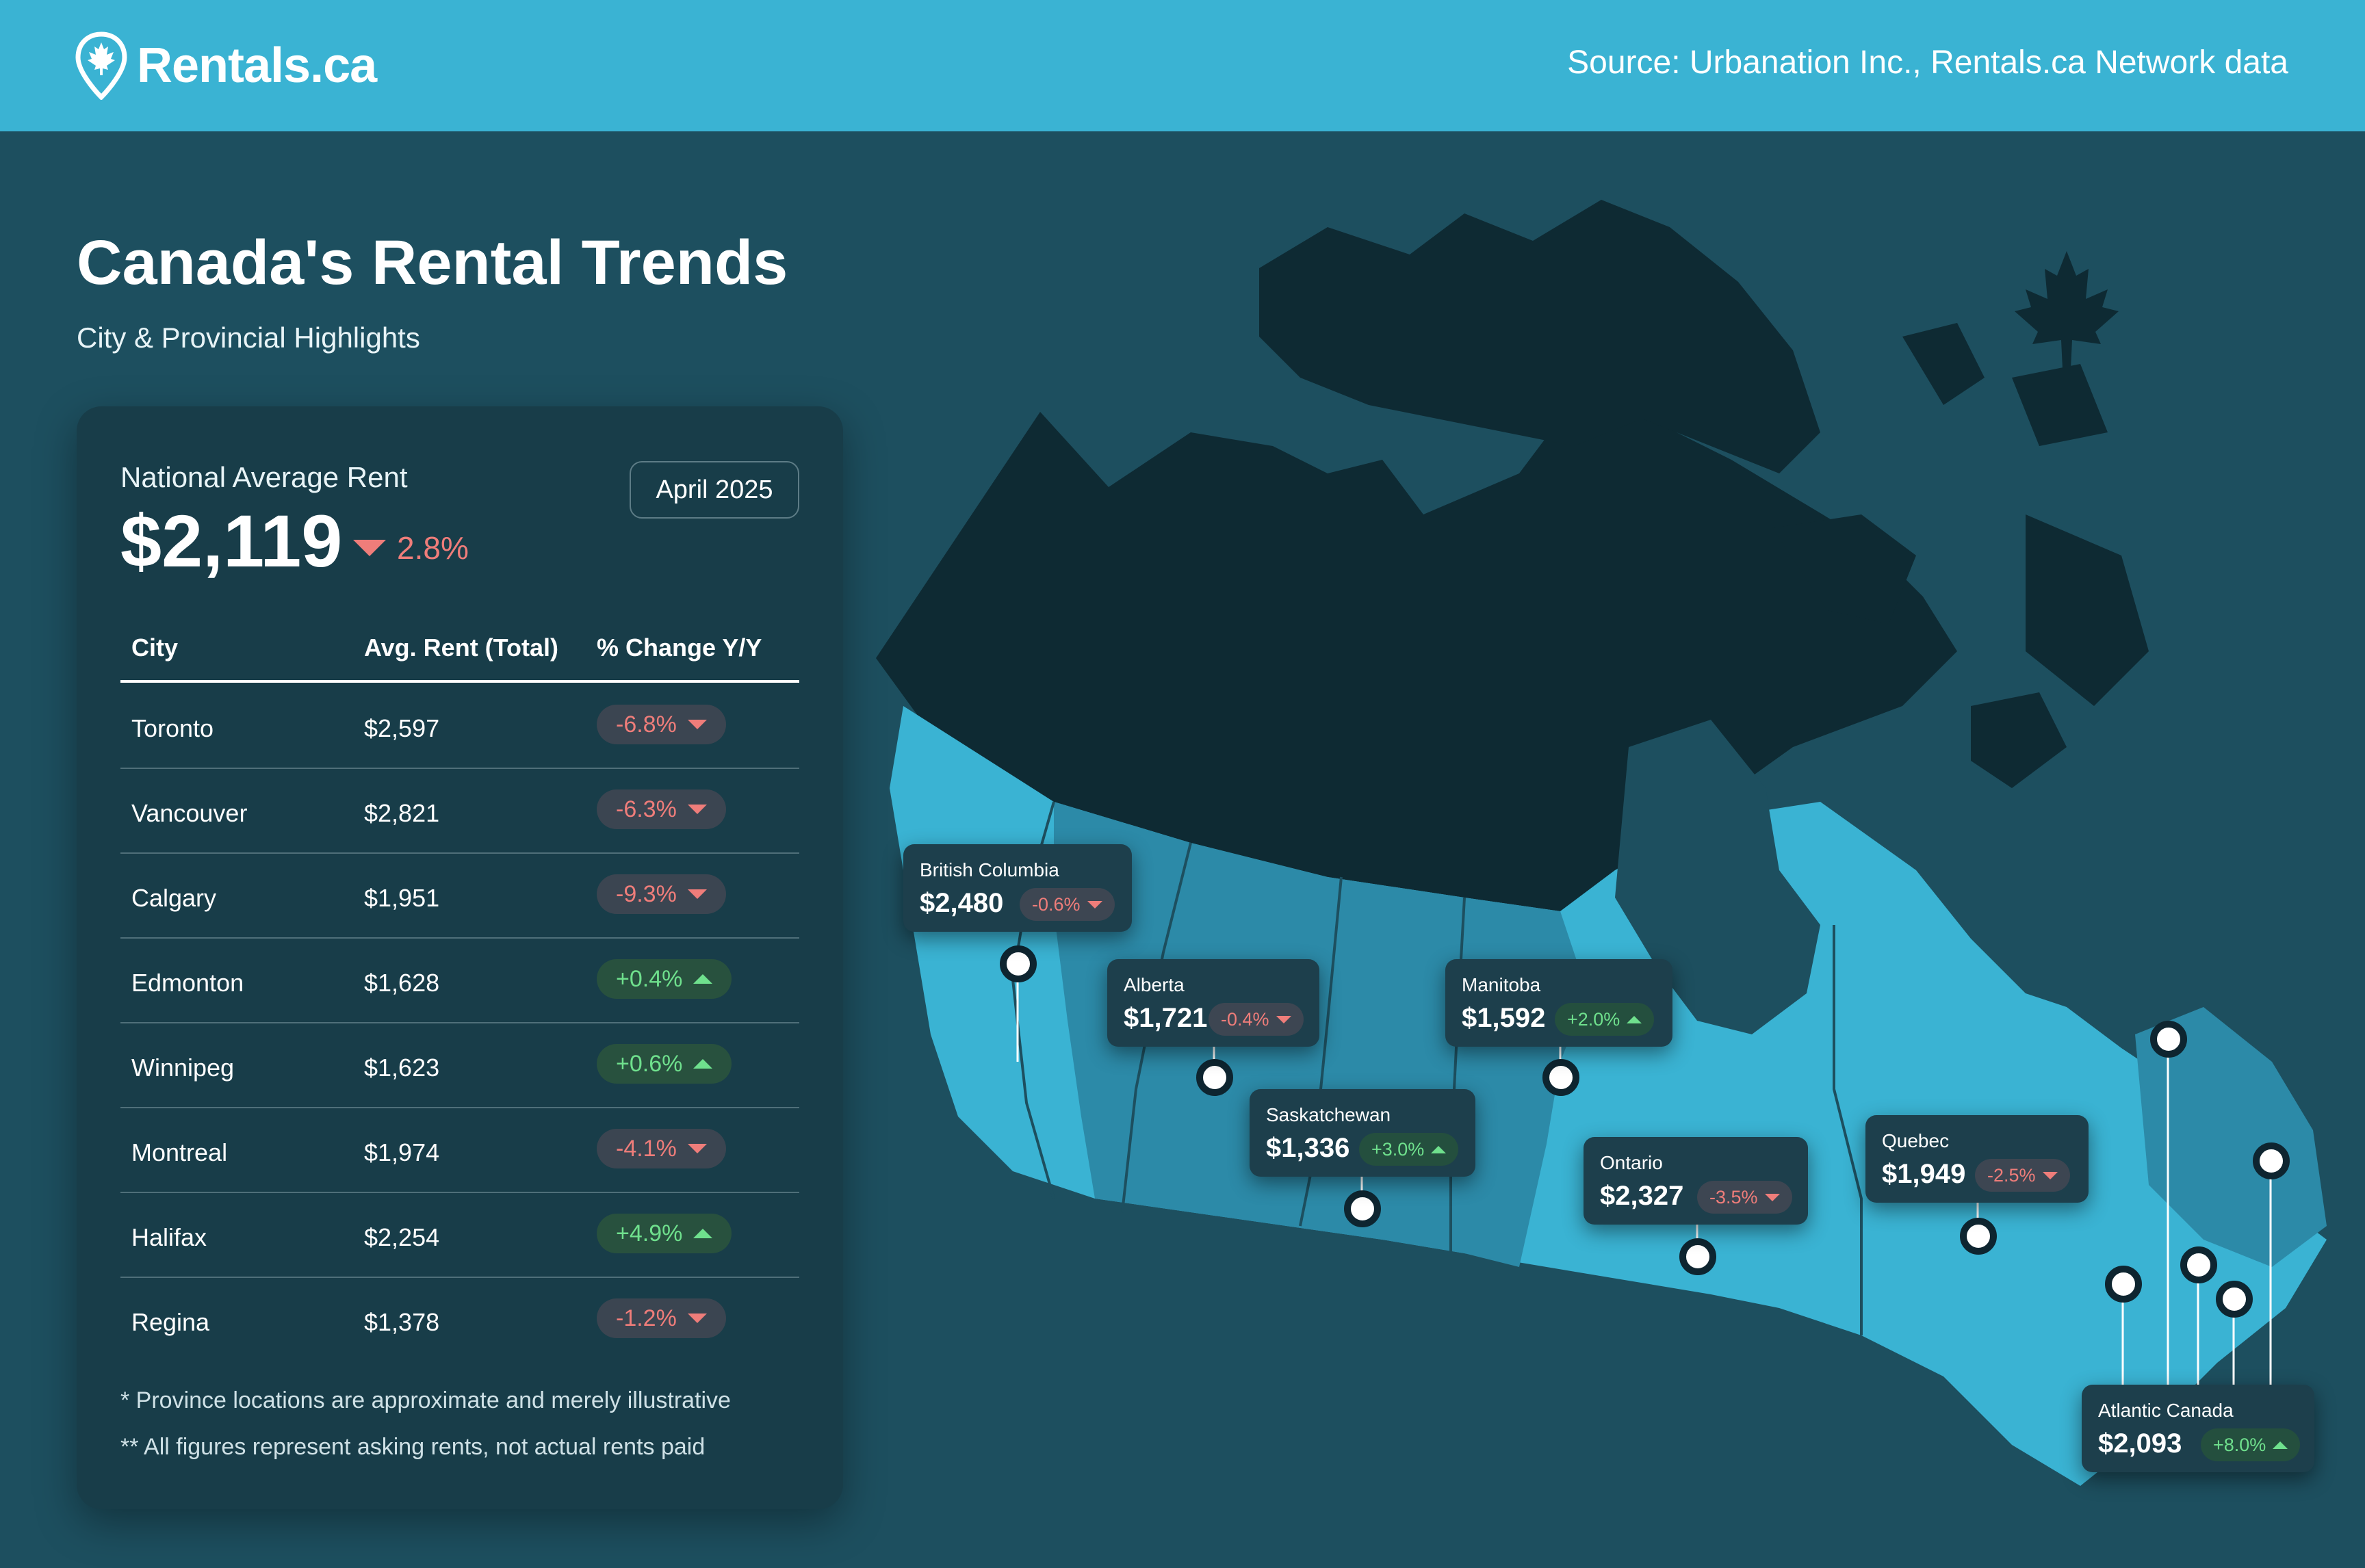  I want to click on national-average-value: $2,119, so click(231, 540).